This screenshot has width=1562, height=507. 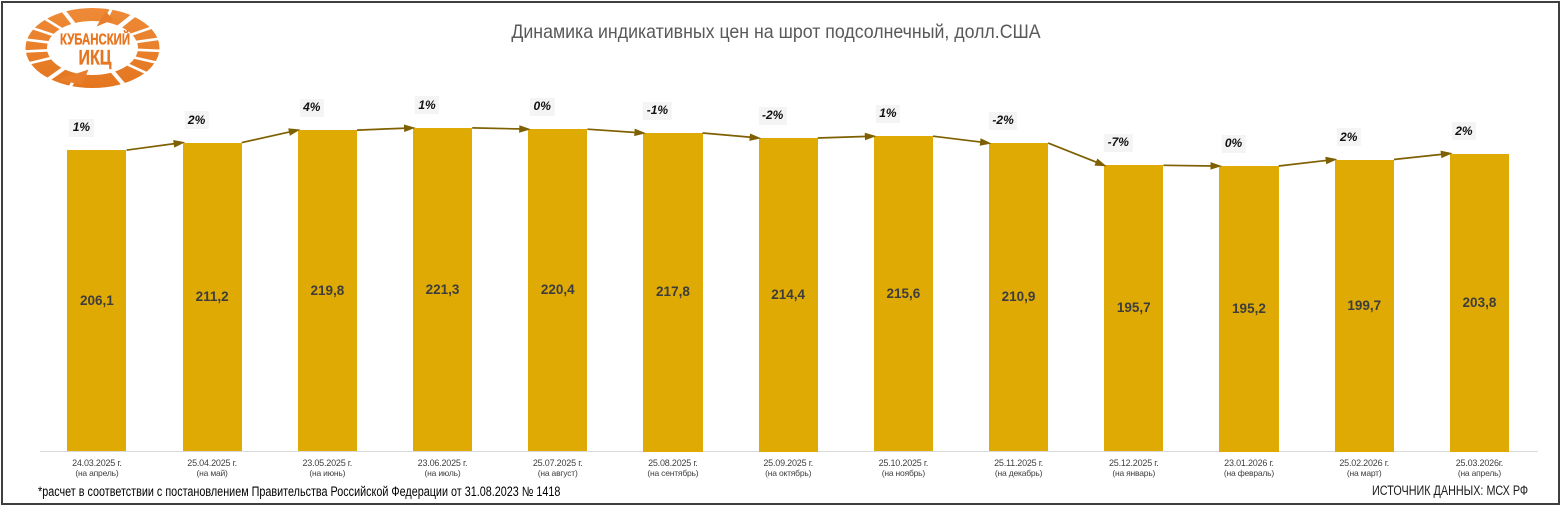 I want to click on svg-text: КУБАНСКИЙ, so click(x=95, y=40).